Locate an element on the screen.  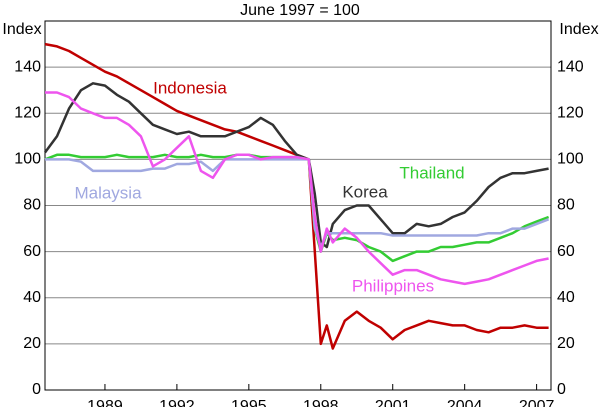
y2-axis-label: Index is located at coordinates (578, 29).